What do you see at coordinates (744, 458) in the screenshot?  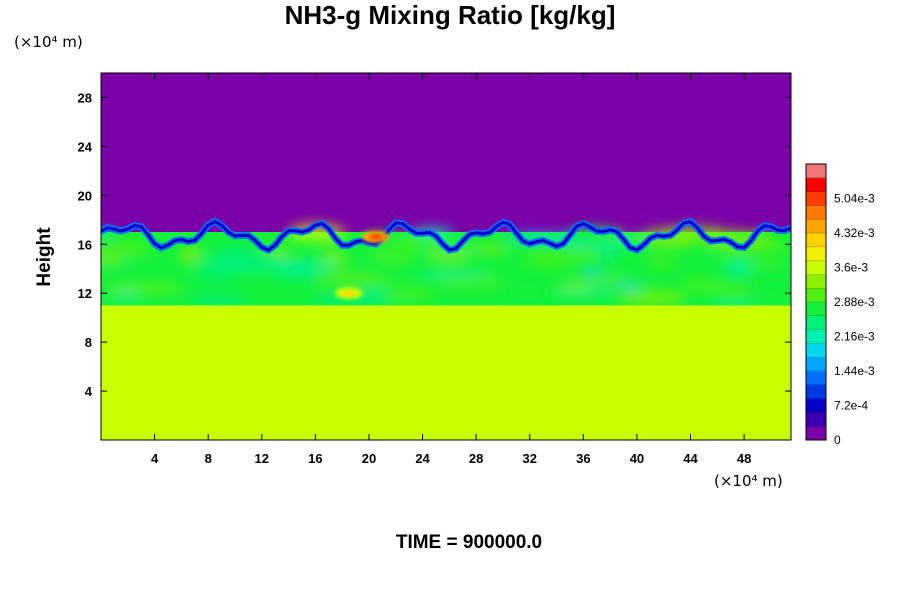 I see `x-tick-label: 48` at bounding box center [744, 458].